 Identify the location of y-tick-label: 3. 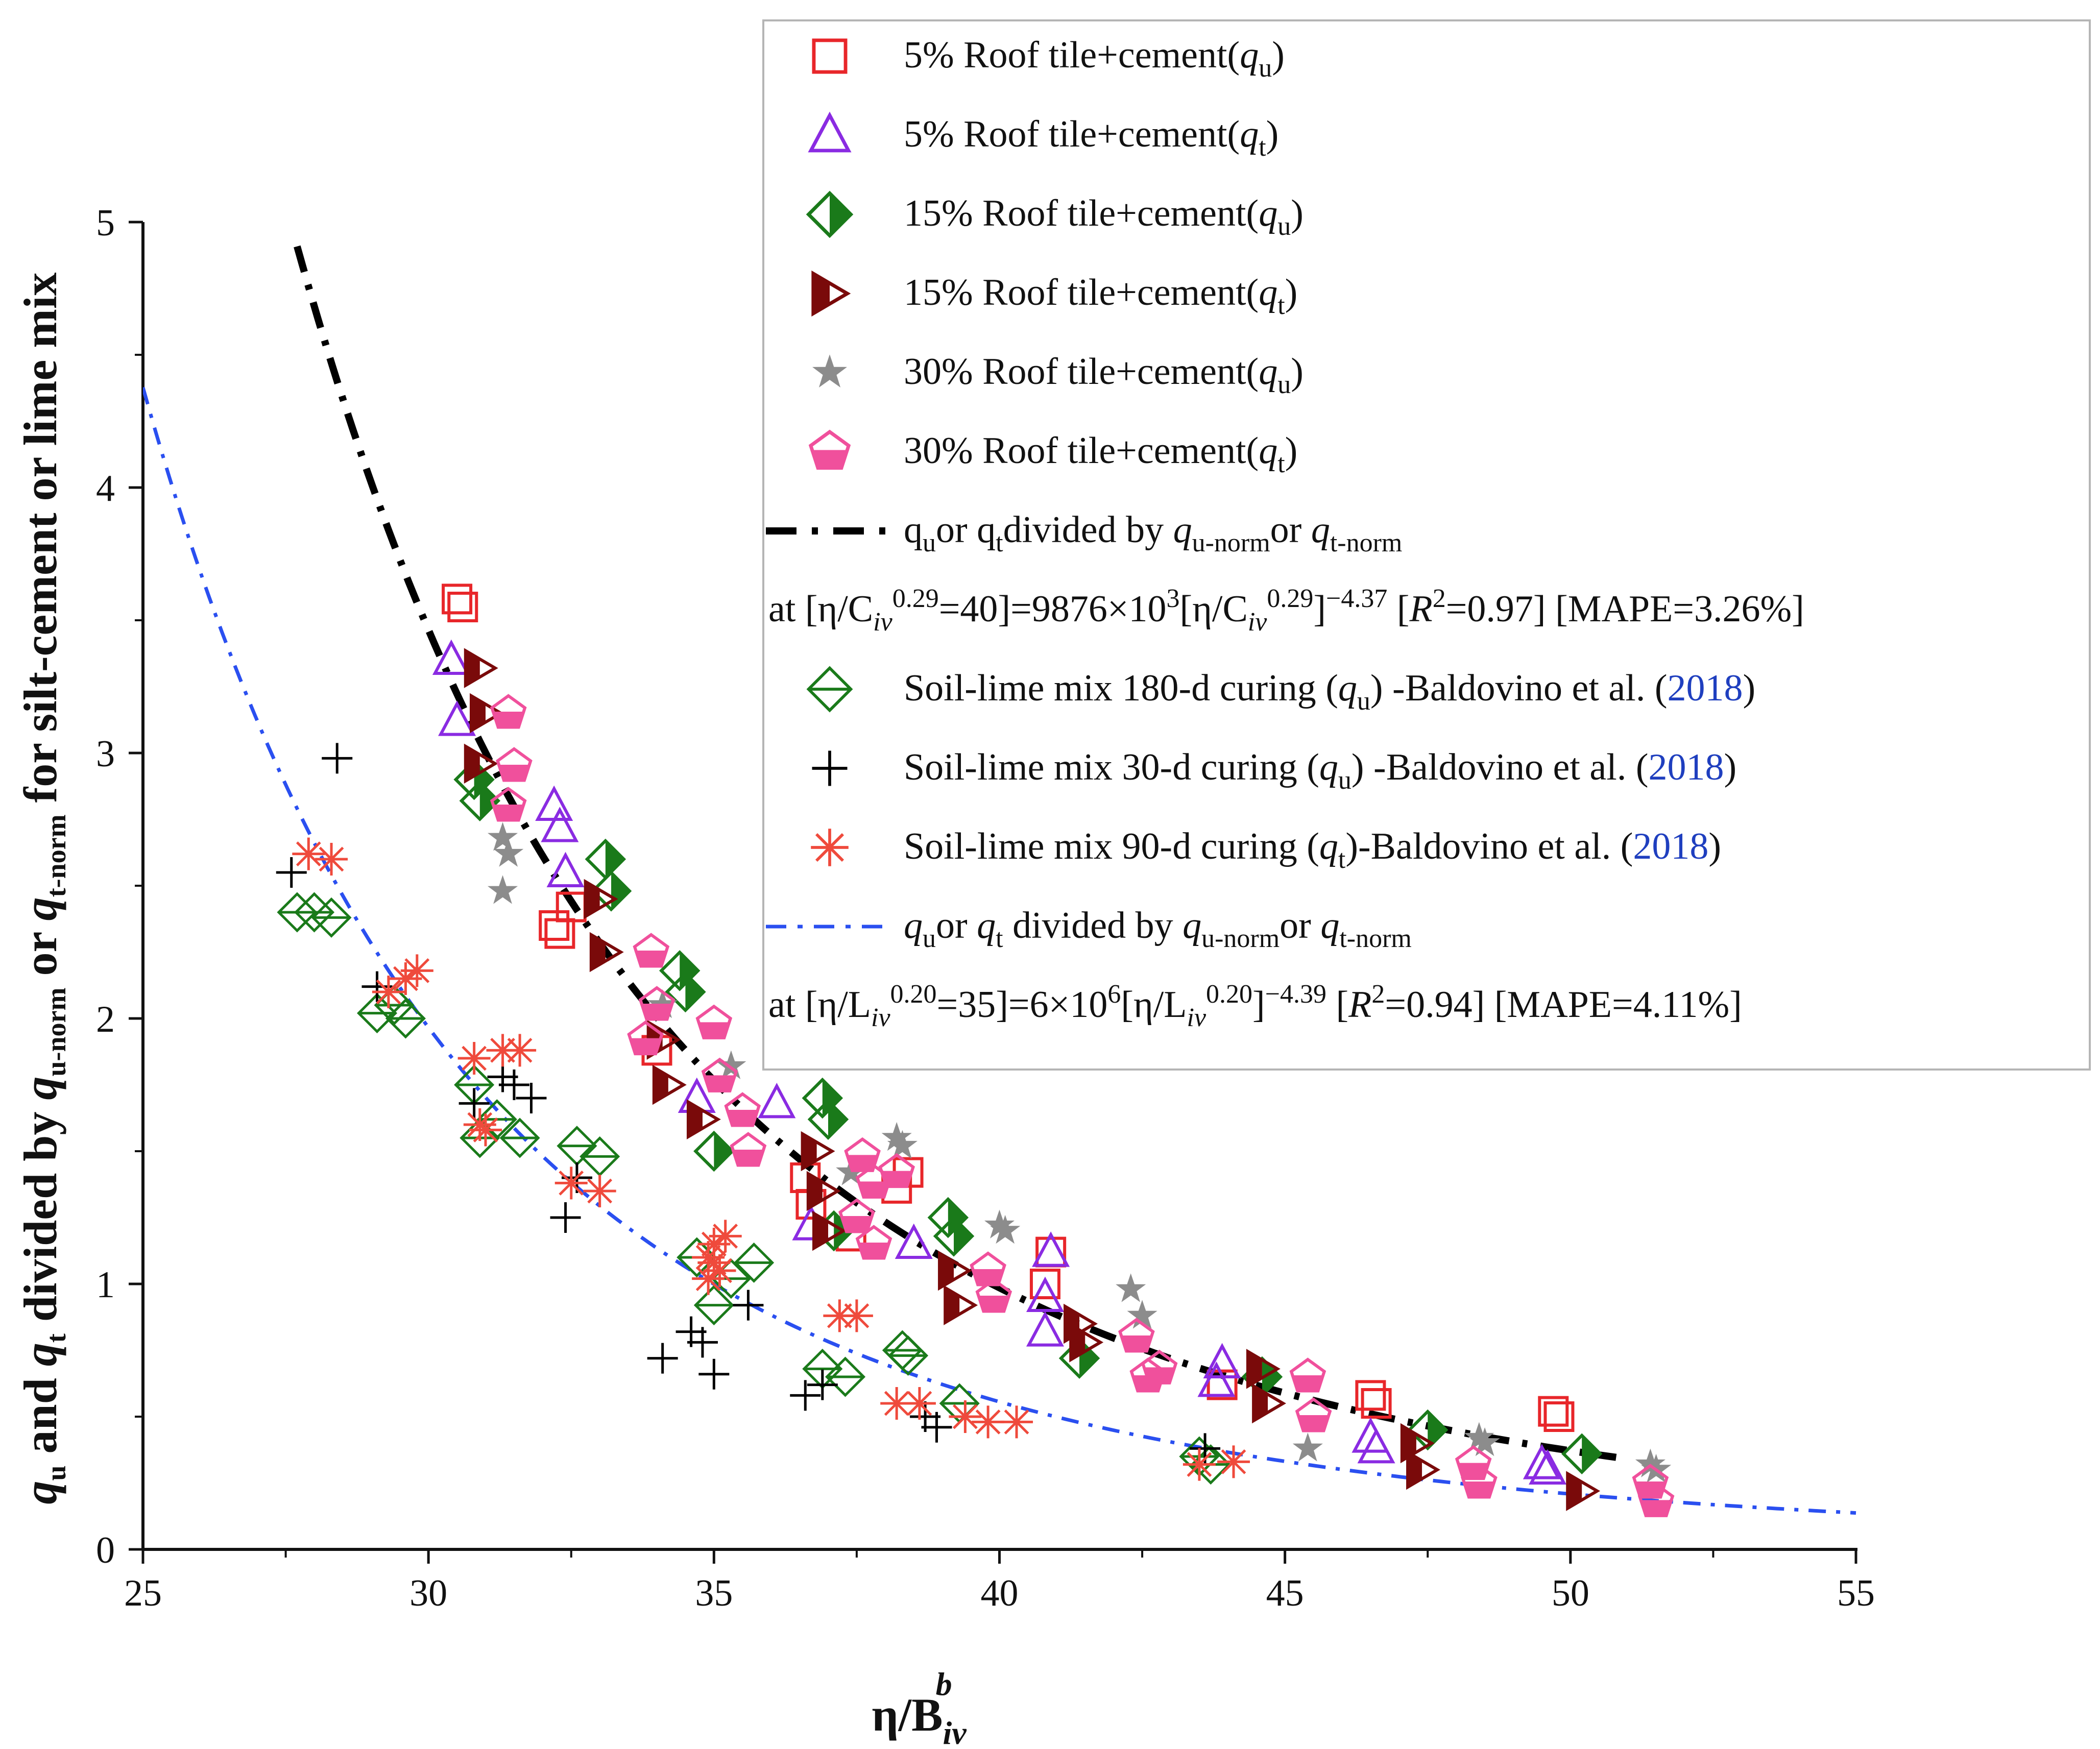
(105, 754).